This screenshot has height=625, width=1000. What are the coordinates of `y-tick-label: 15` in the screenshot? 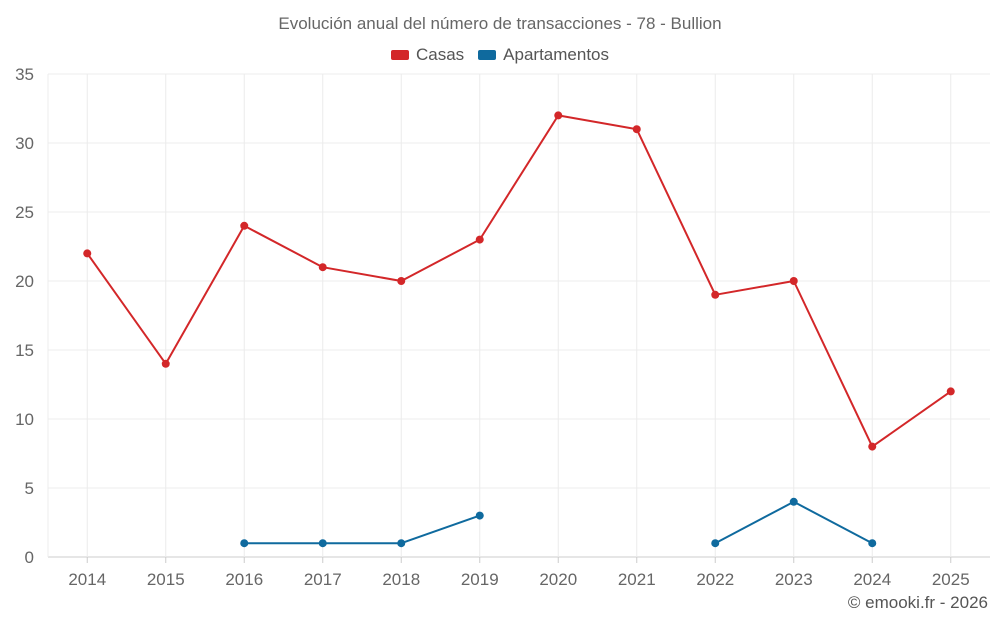 It's located at (24, 350).